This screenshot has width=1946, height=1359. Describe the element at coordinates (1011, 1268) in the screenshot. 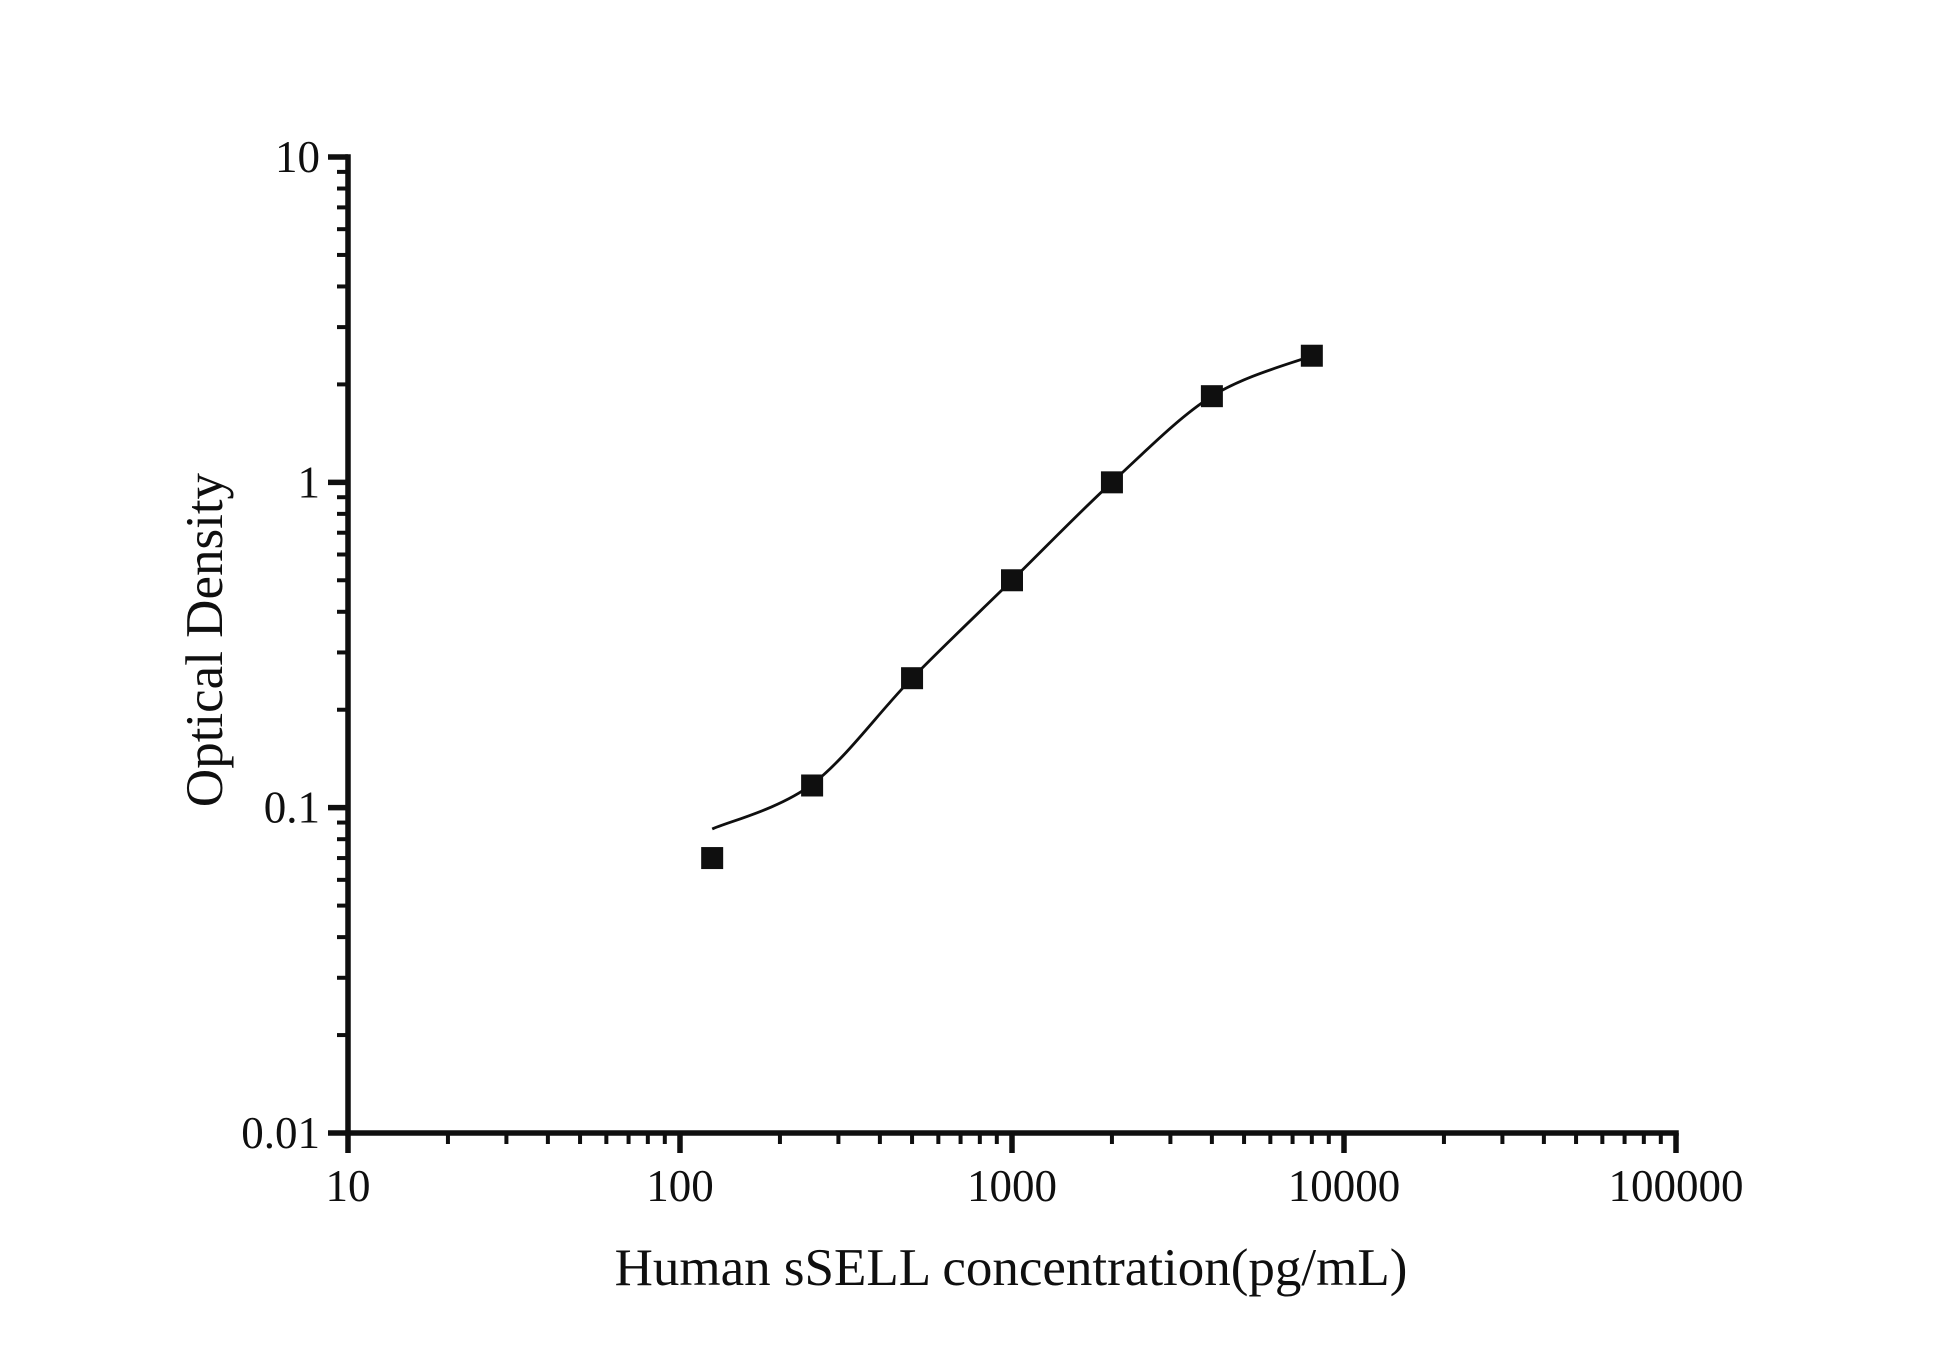

I see `x-axis-title: Human sSELL concentration(pg/mL)` at that location.